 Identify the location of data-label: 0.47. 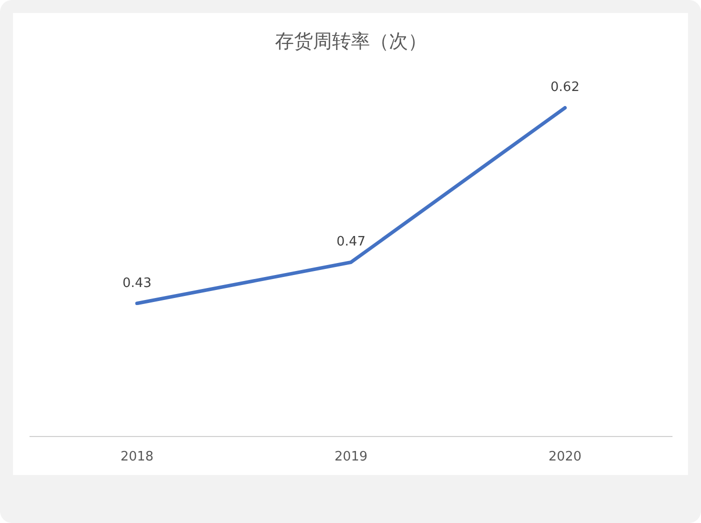
(351, 242).